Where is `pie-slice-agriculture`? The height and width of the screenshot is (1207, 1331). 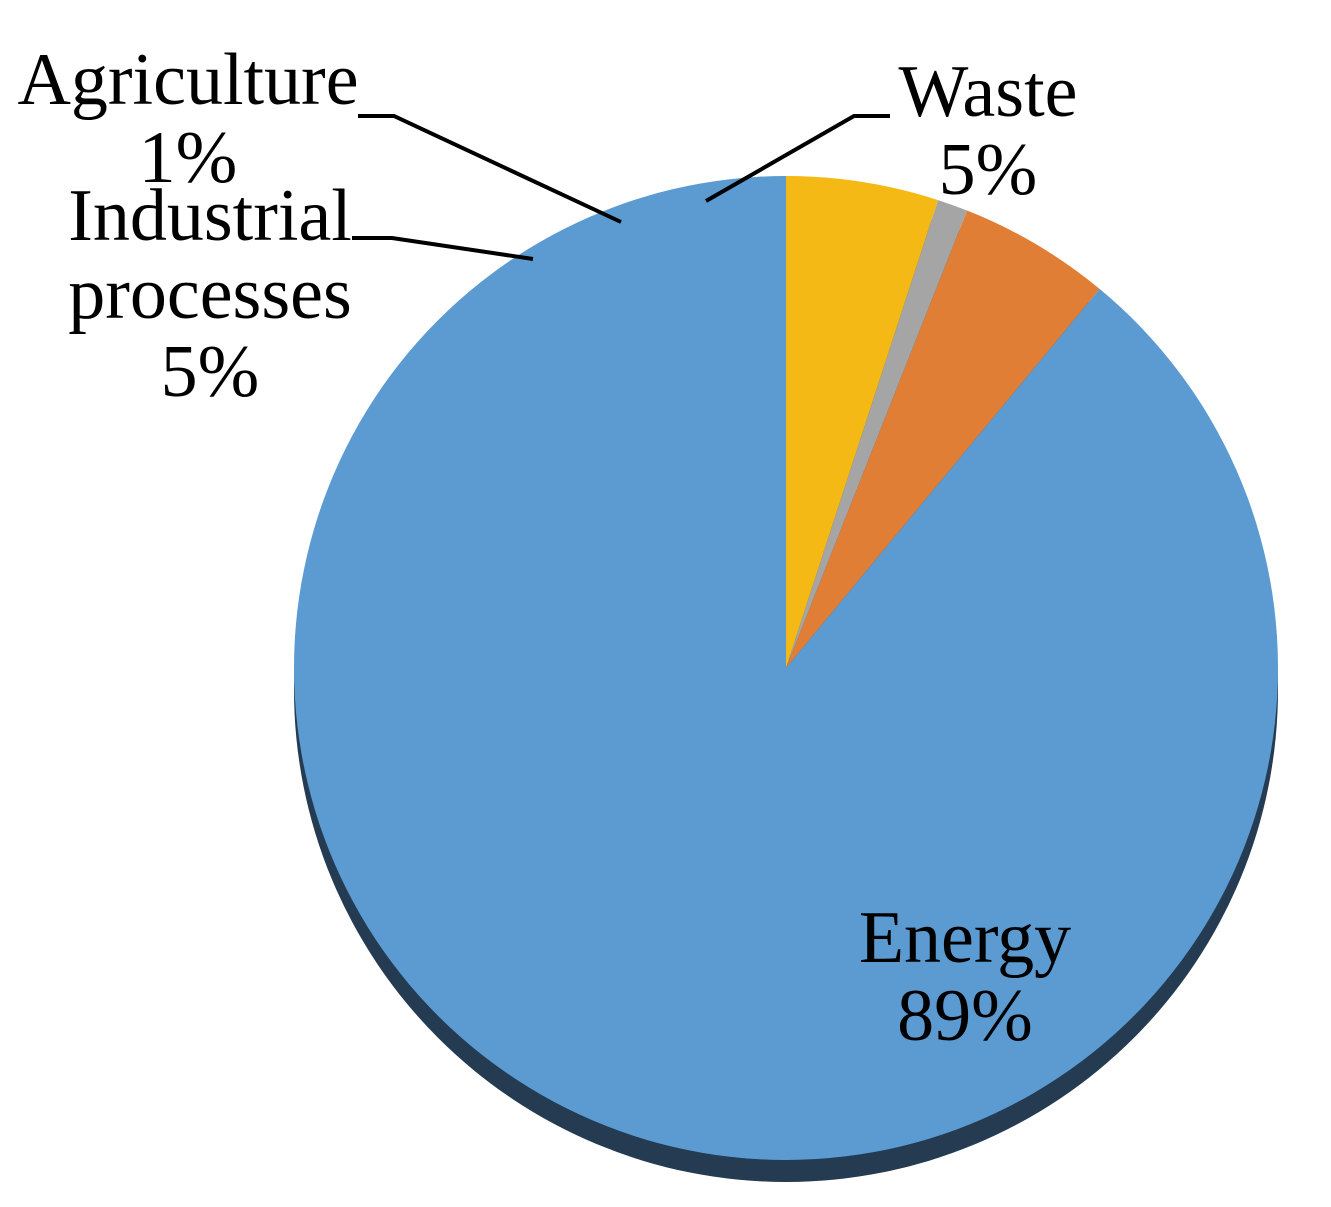
pie-slice-agriculture is located at coordinates (877, 434).